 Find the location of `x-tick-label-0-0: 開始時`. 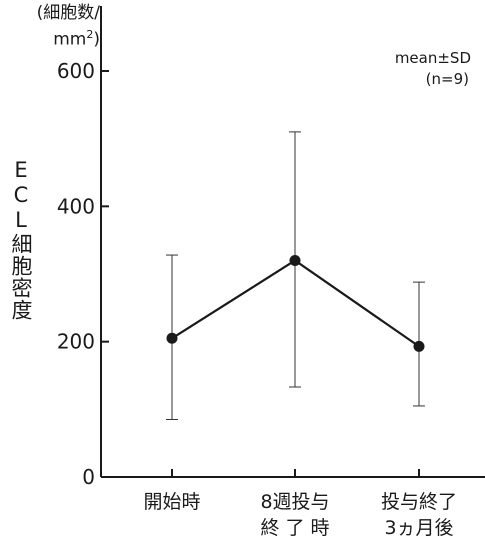

x-tick-label-0-0: 開始時 is located at coordinates (171, 502).